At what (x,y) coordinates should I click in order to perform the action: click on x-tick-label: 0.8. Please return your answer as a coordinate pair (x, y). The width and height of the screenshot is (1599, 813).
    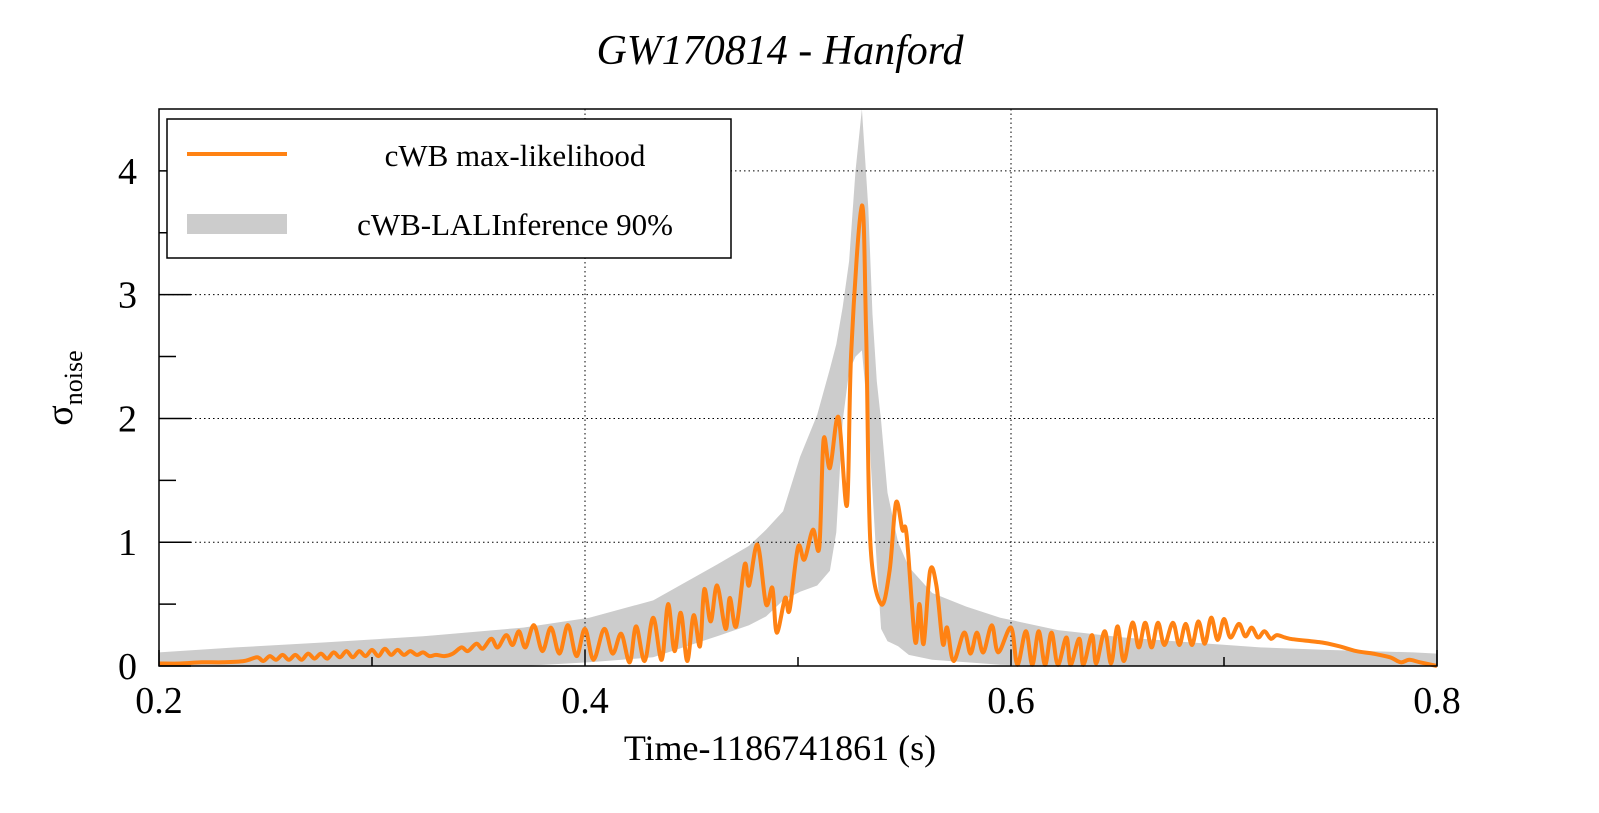
    Looking at the image, I should click on (1437, 701).